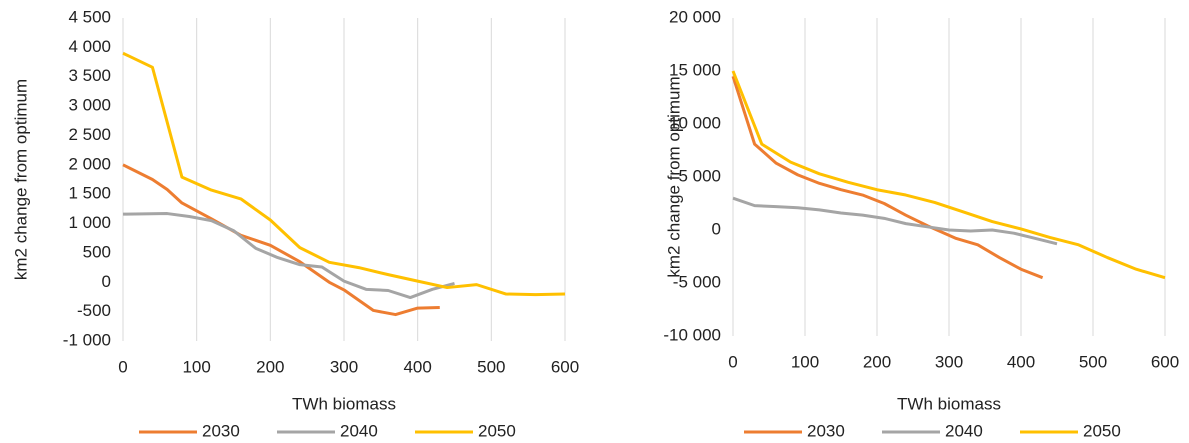 The height and width of the screenshot is (443, 1189). What do you see at coordinates (699, 175) in the screenshot?
I see `y-tick-label: 5 000` at bounding box center [699, 175].